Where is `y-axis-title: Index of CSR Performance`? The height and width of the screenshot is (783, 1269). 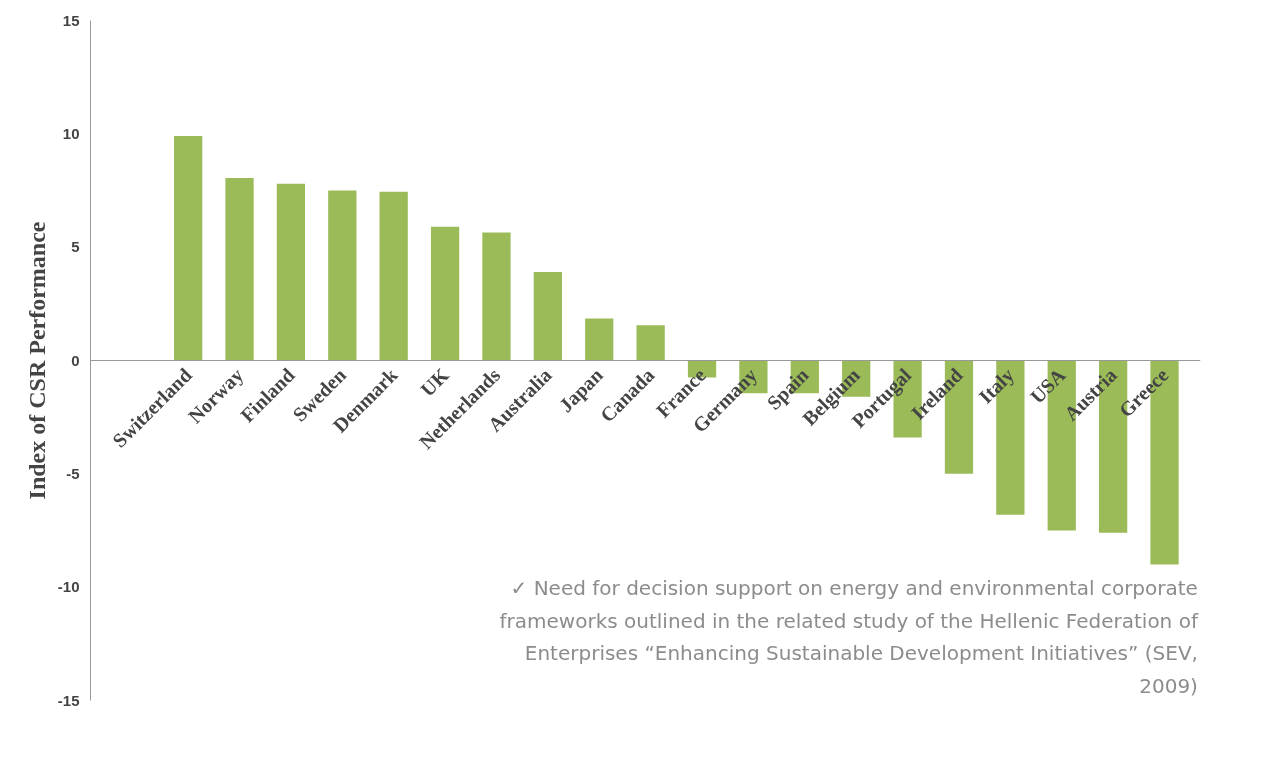
y-axis-title: Index of CSR Performance is located at coordinates (36, 360).